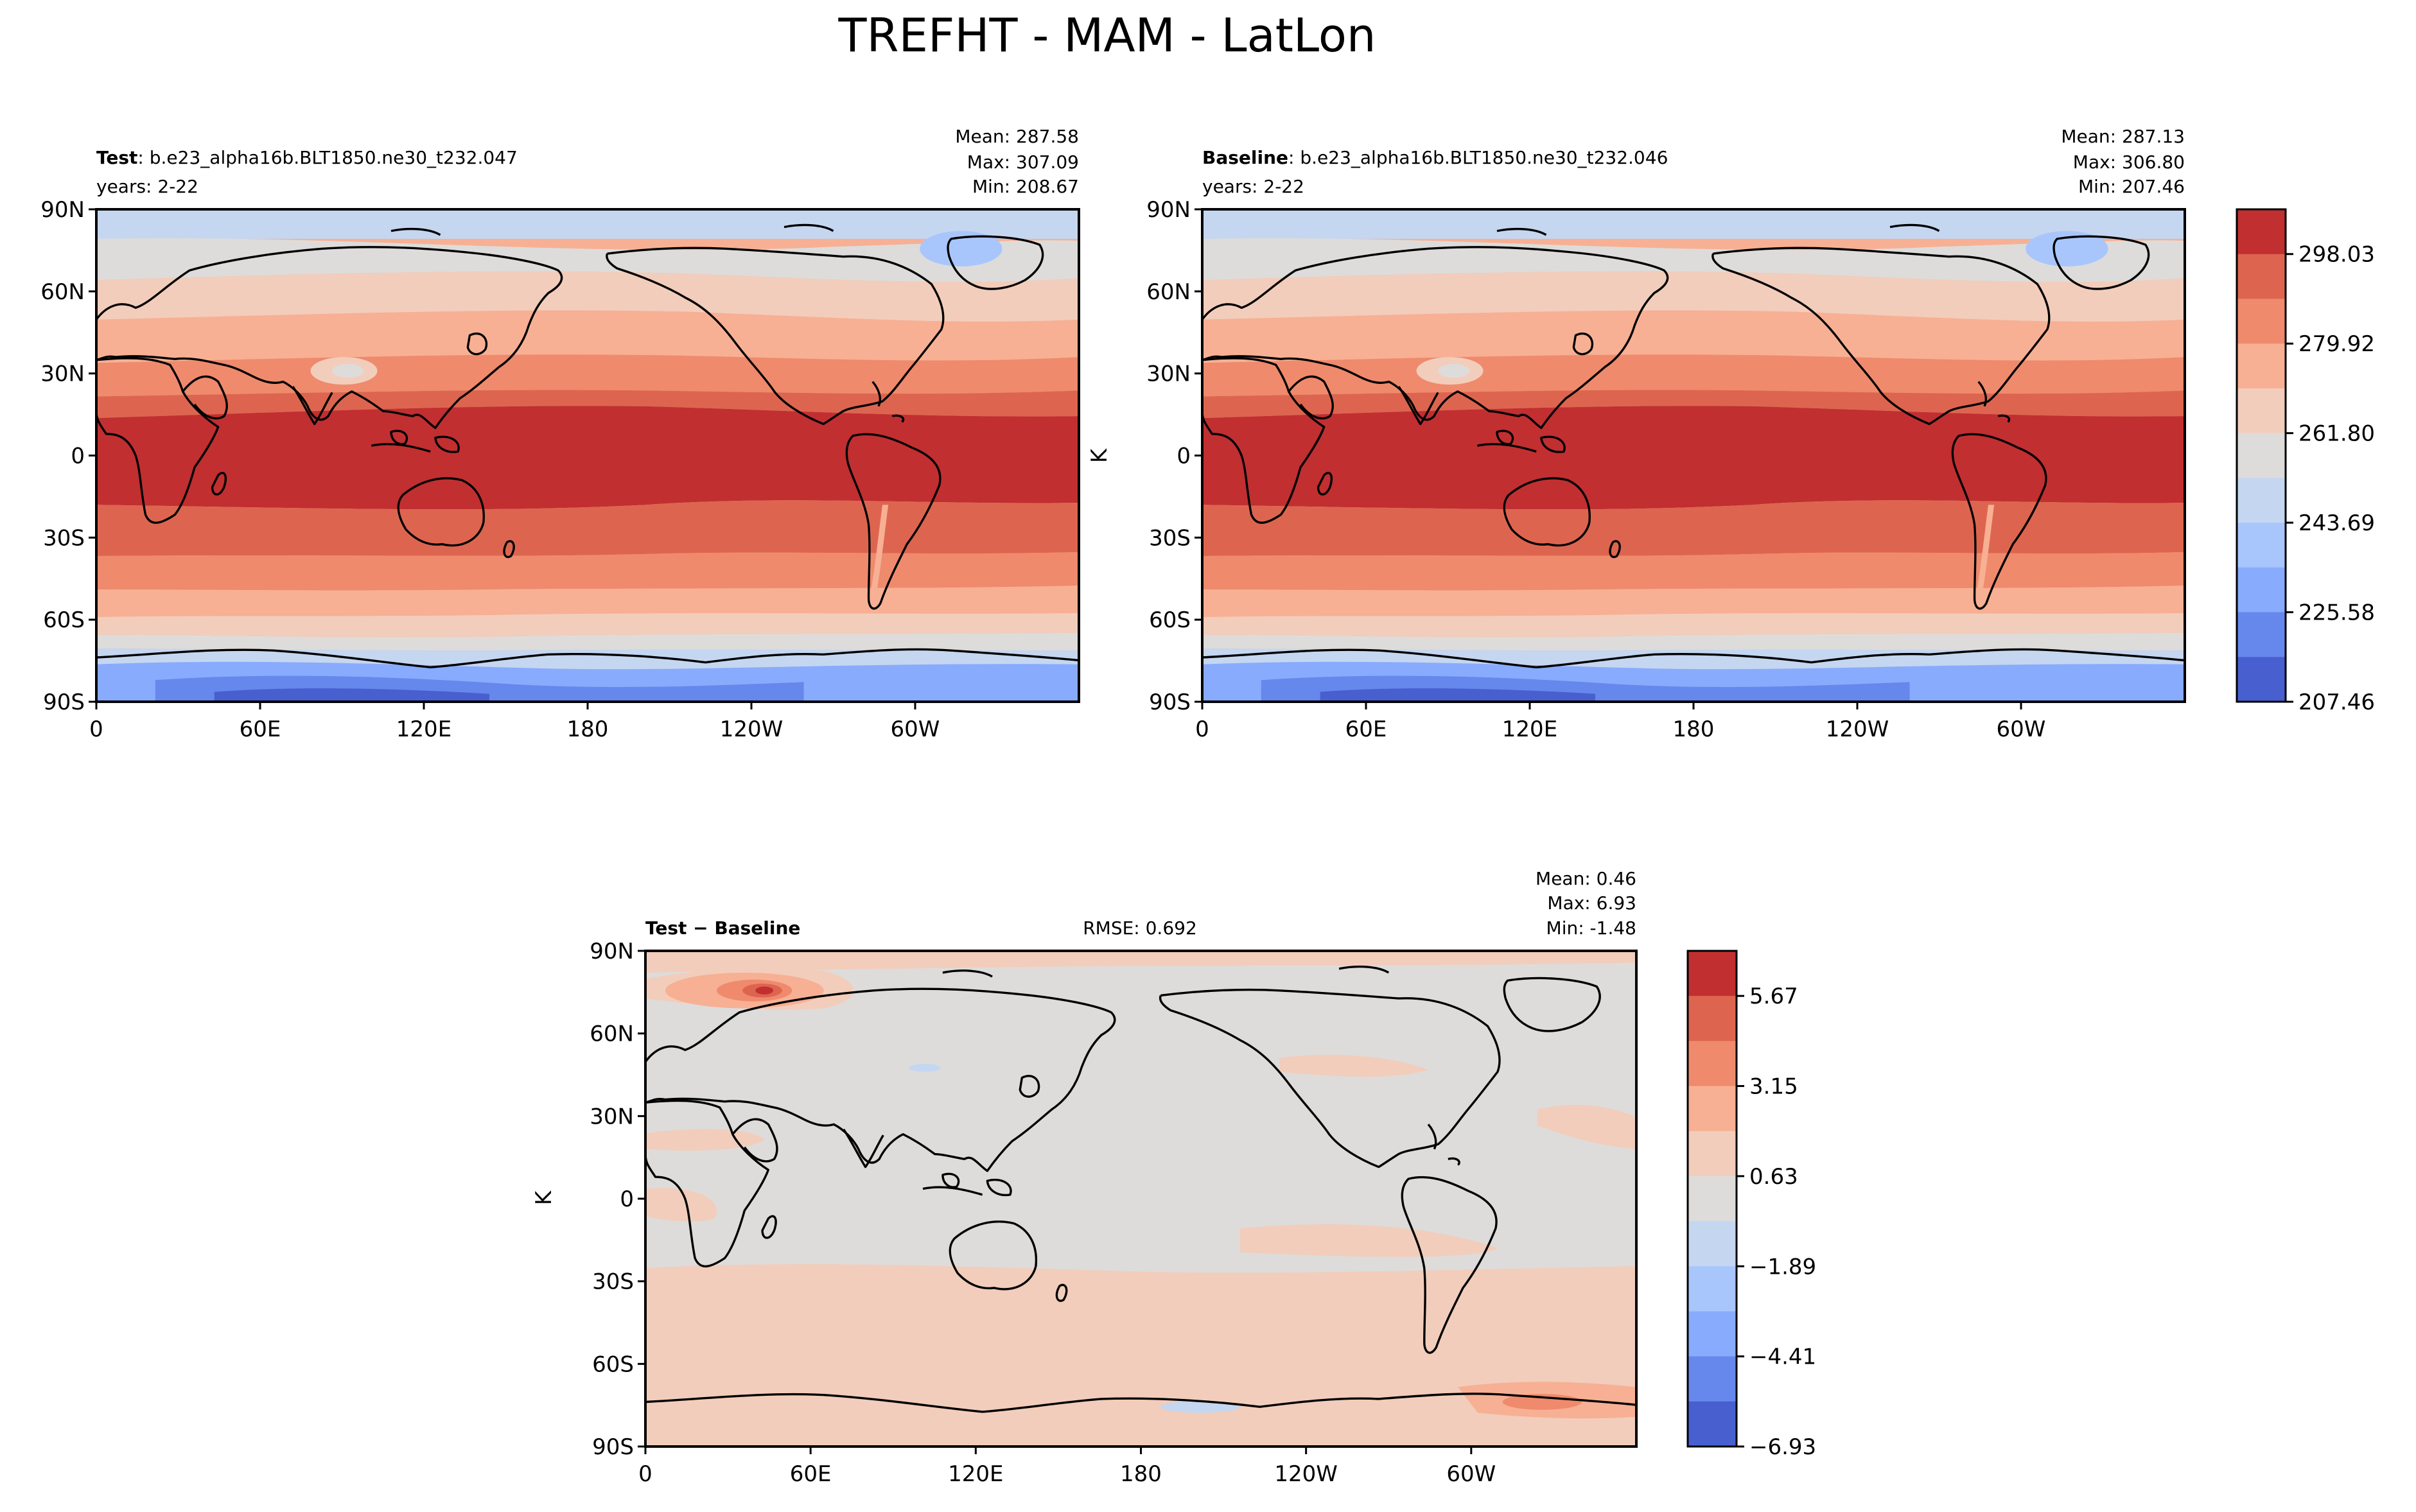 This screenshot has height=1512, width=2416. Describe the element at coordinates (613, 1447) in the screenshot. I see `difference-lat-tick-label: 90S` at that location.